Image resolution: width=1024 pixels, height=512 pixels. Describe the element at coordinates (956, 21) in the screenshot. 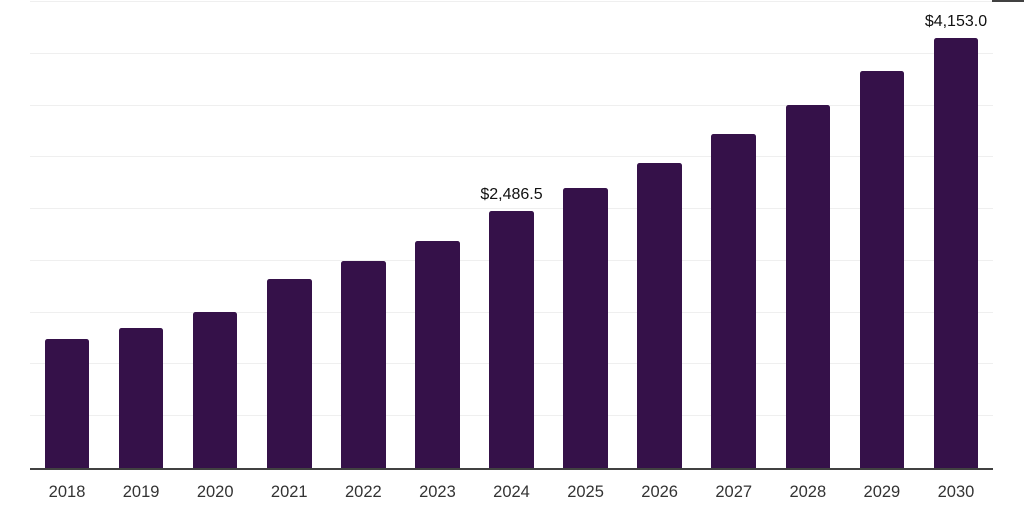

I see `data-label-2030: $4,153.0` at that location.